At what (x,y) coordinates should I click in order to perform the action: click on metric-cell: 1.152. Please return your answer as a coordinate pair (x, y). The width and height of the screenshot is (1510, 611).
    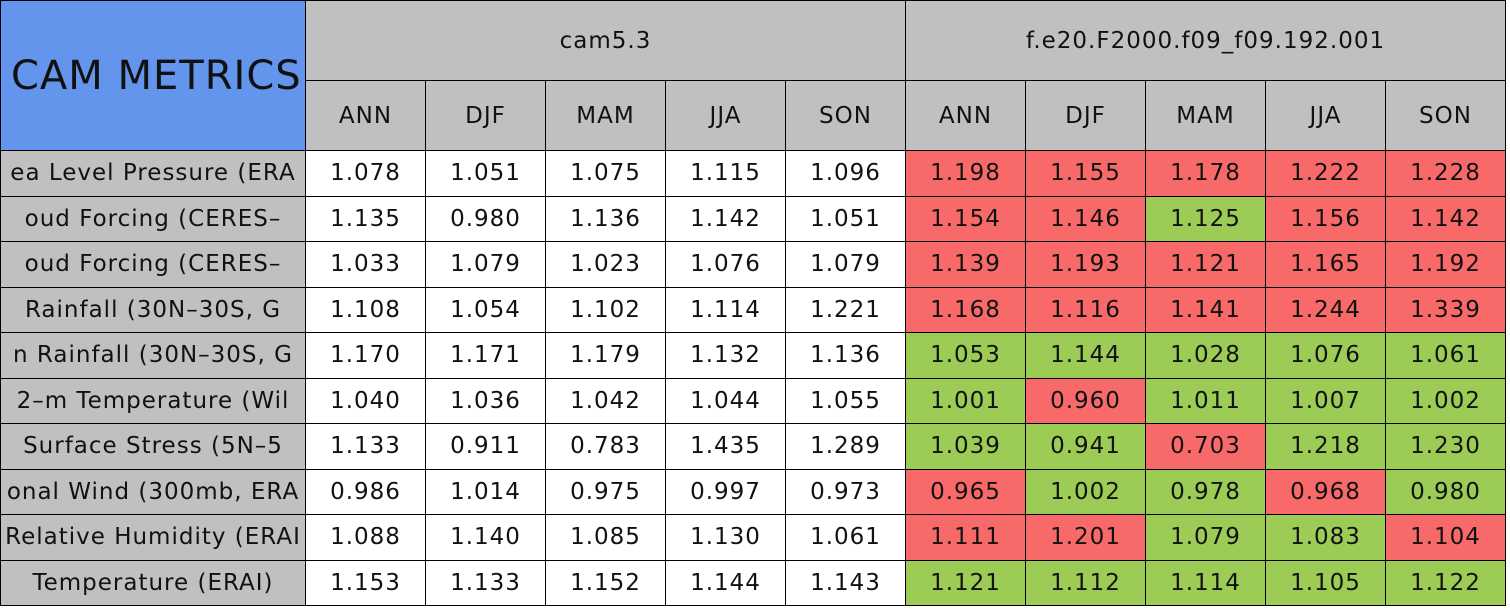
    Looking at the image, I should click on (605, 582).